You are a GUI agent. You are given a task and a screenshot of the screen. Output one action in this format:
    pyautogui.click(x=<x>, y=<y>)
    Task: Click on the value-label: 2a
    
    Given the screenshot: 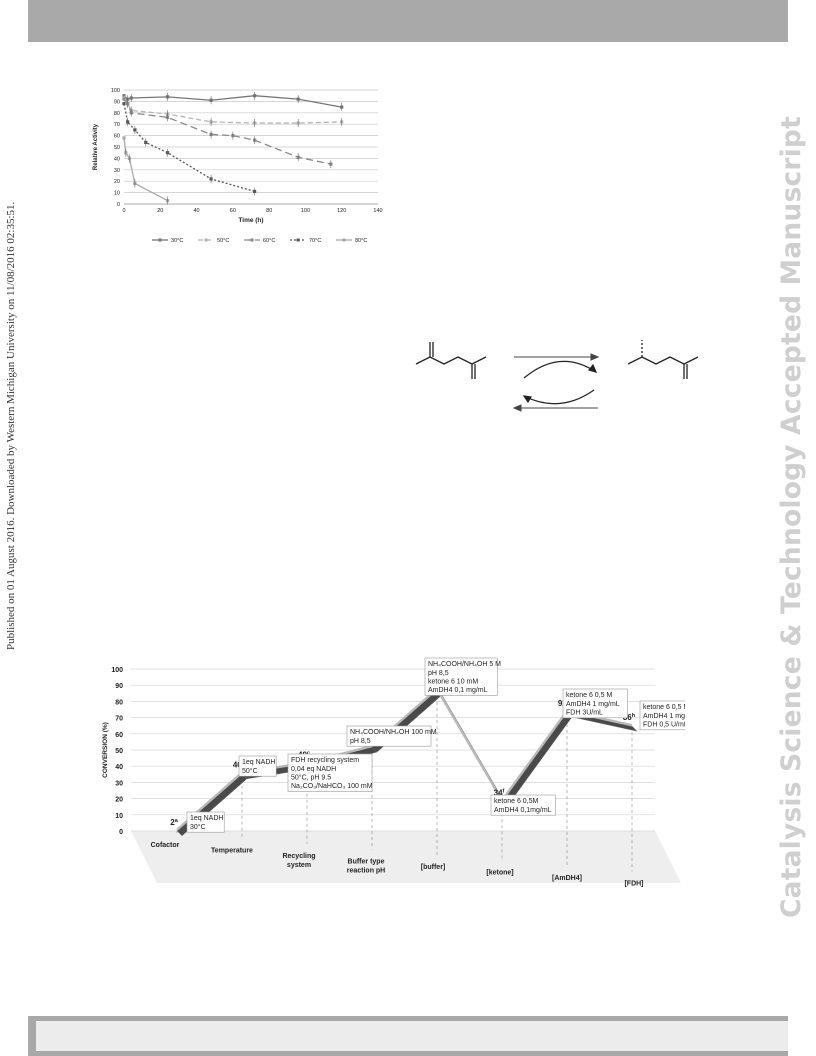 What is the action you would take?
    pyautogui.click(x=174, y=822)
    